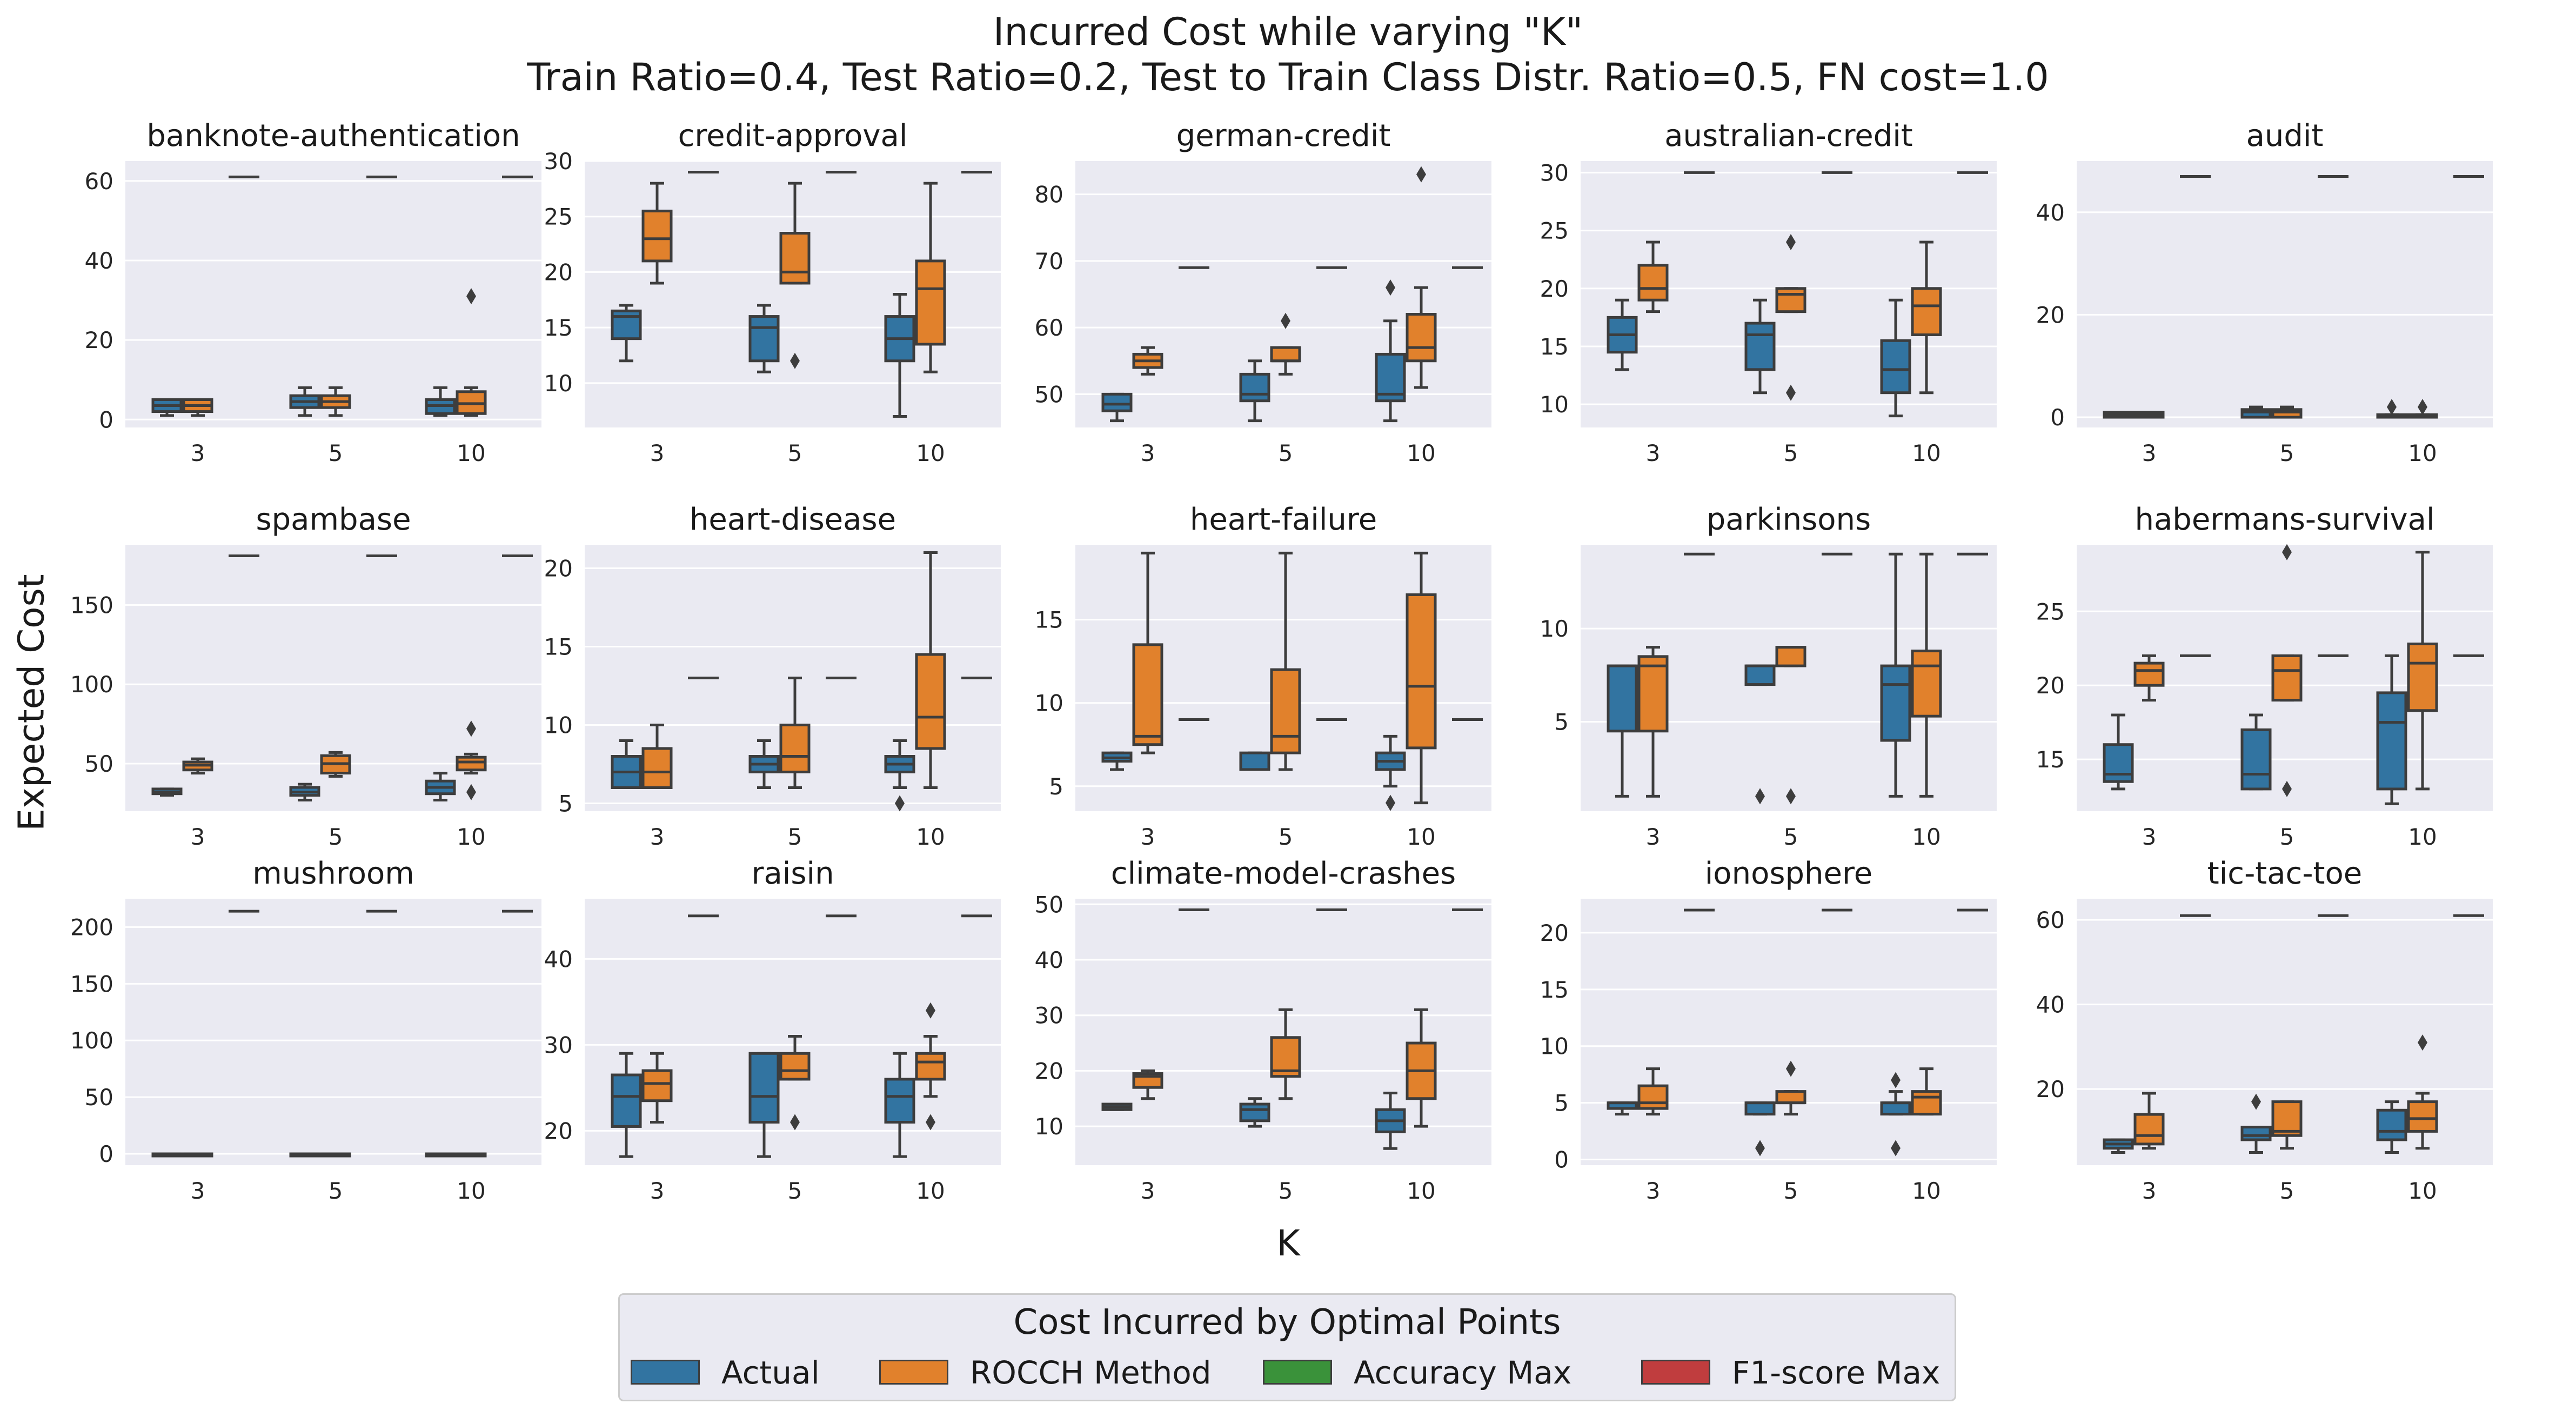 The height and width of the screenshot is (1417, 2576). I want to click on panel-parkinsons: 5 10 3 5 10 parkinsons, so click(1768, 676).